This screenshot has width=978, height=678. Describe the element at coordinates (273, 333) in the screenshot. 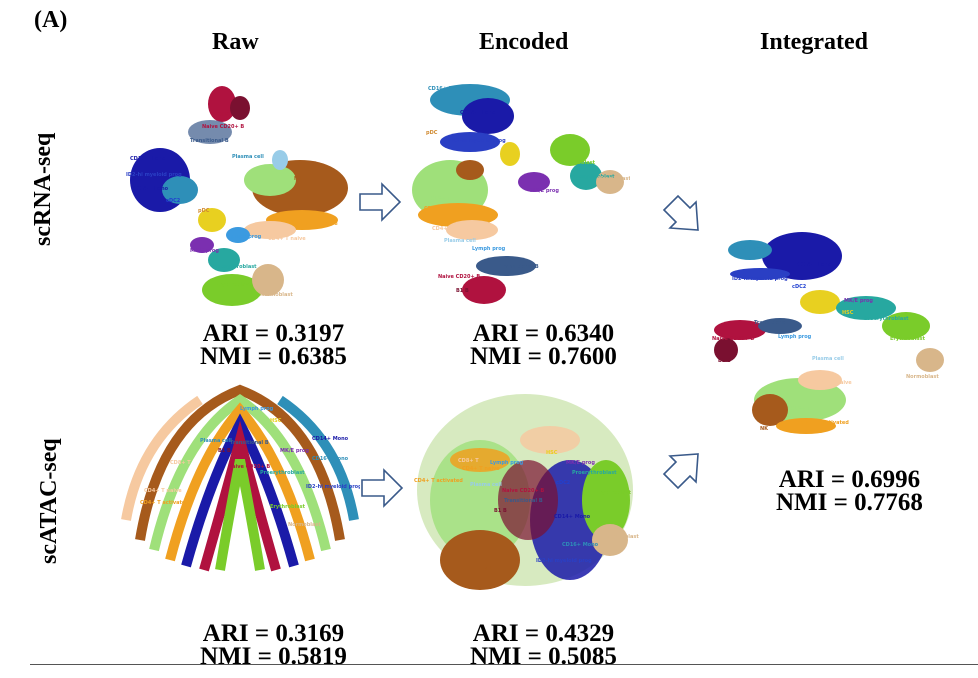

I see `ari-value: ARI = 0.3197` at that location.